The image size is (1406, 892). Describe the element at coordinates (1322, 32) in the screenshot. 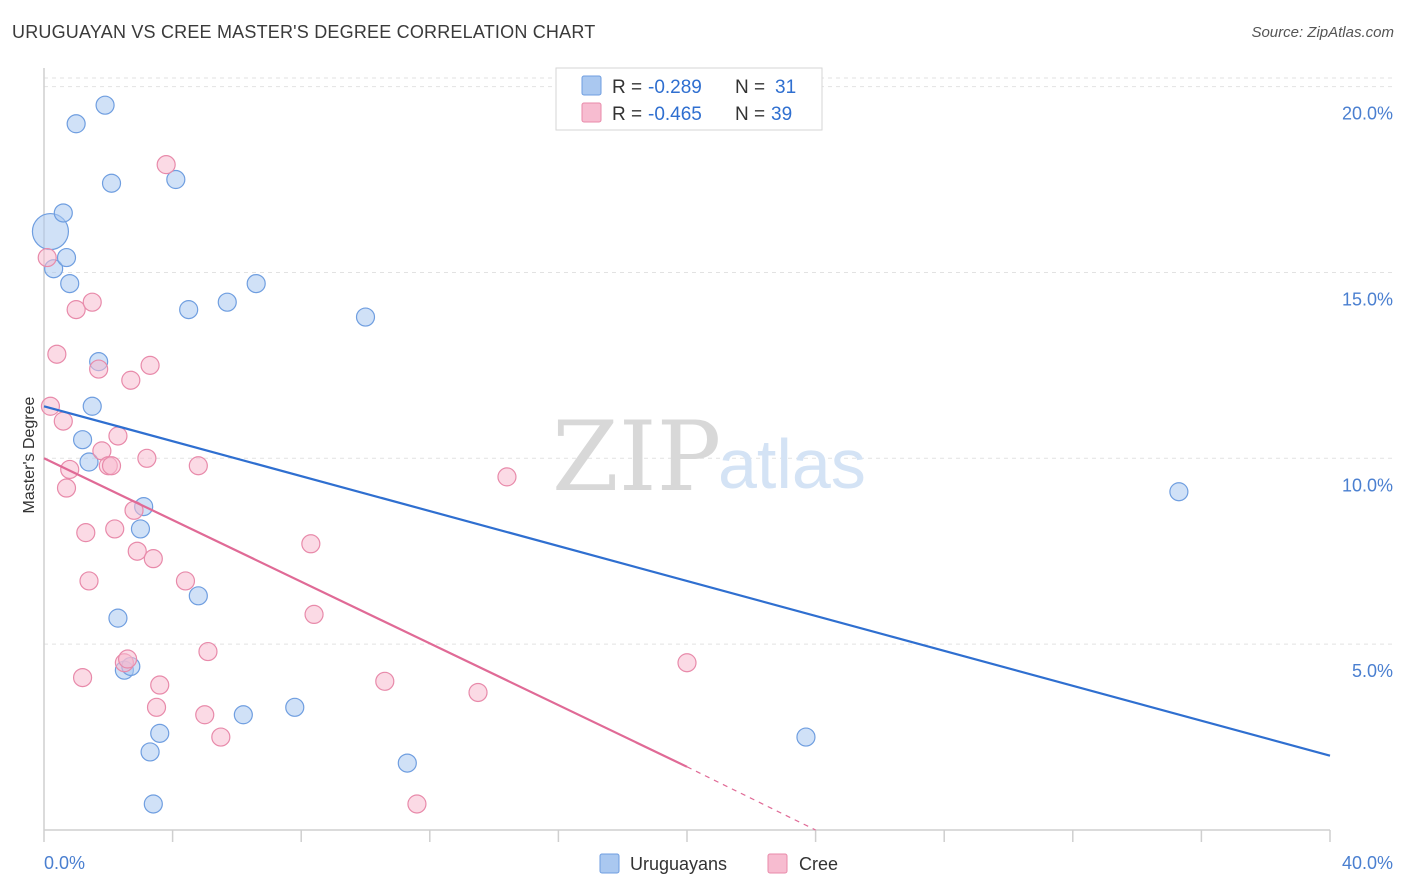

I see `chart-source: Source: ZipAtlas.com` at that location.